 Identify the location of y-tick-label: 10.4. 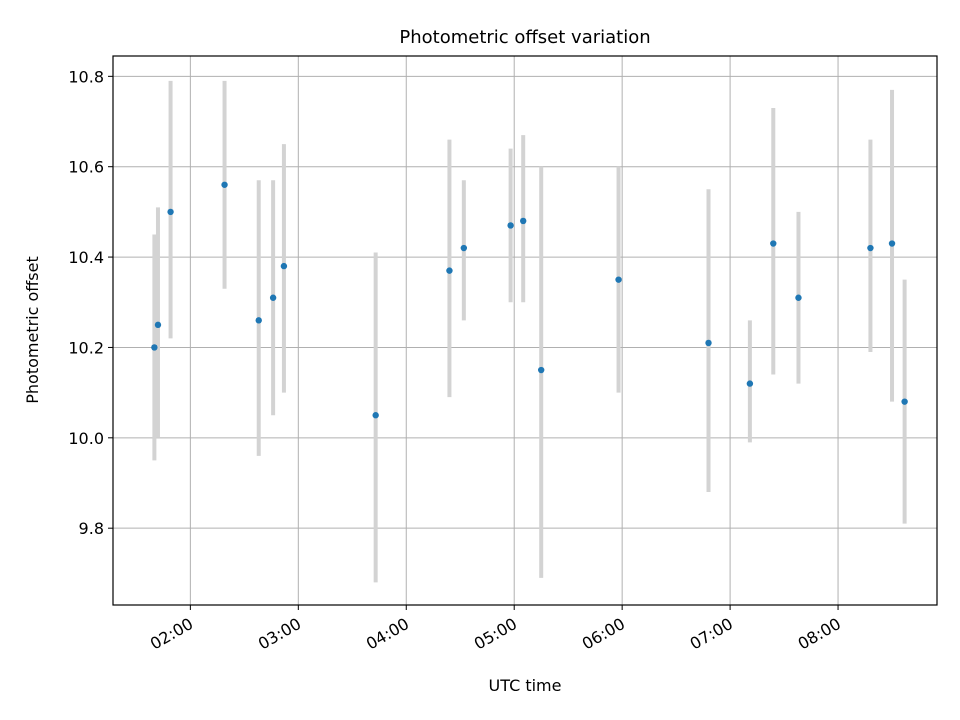
(86, 257).